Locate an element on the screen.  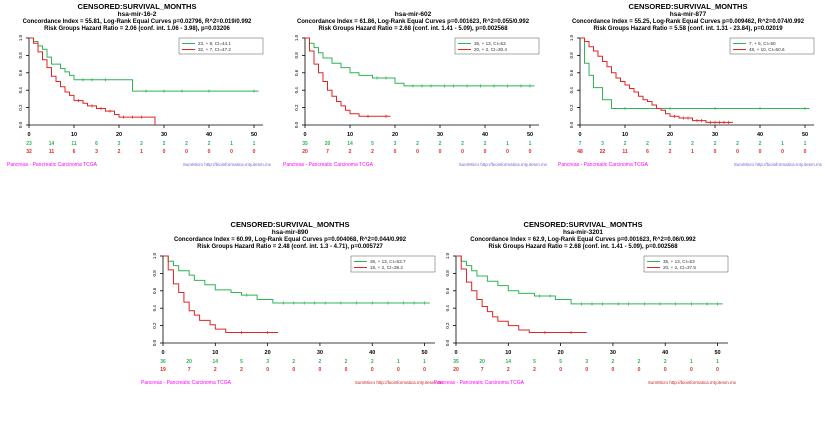
at-risk-row-low: 35 20 14 5 3 2 2 2 2 1 1 is located at coordinates (416, 144).